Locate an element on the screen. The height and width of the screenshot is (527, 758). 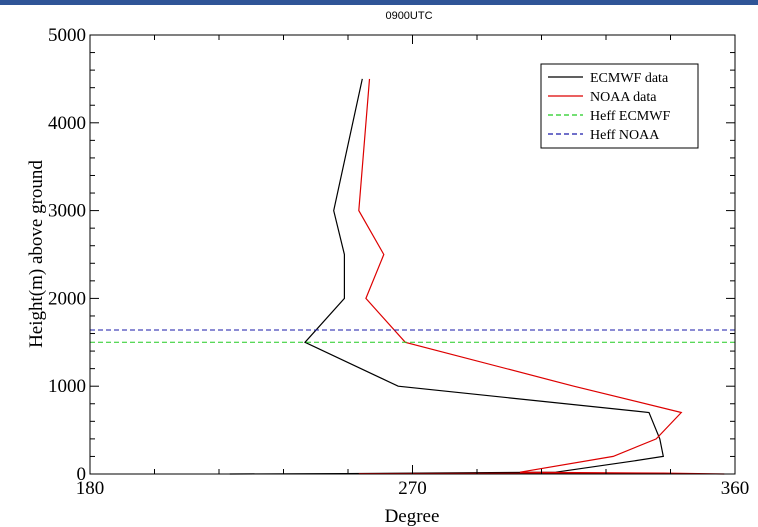
x-tick-label-2: 360 is located at coordinates (735, 488).